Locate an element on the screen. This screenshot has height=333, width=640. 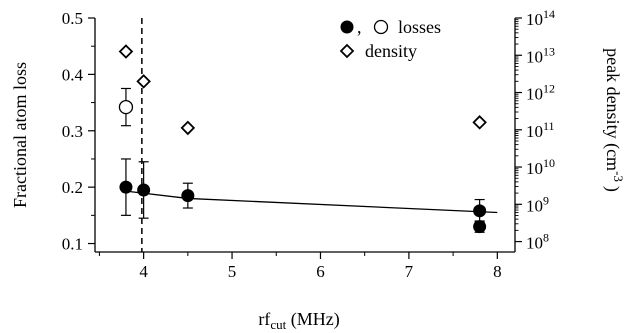
legend-diamond-marker is located at coordinates (347, 51).